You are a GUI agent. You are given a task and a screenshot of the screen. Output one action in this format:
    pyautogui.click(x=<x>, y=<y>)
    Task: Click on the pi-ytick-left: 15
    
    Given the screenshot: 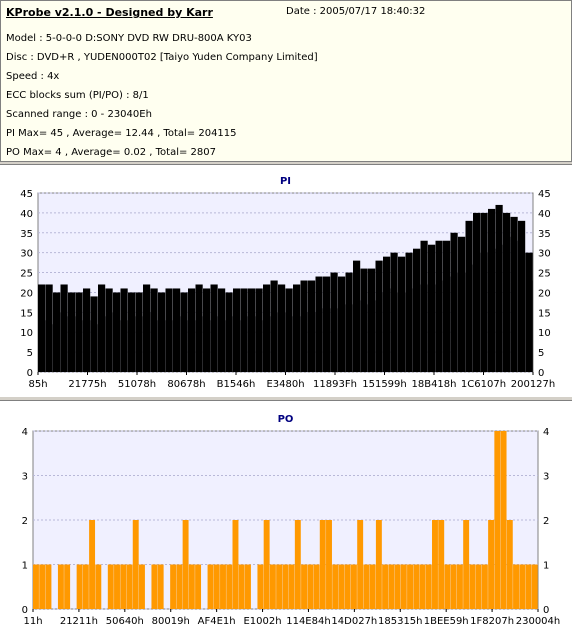 What is the action you would take?
    pyautogui.click(x=26, y=313)
    